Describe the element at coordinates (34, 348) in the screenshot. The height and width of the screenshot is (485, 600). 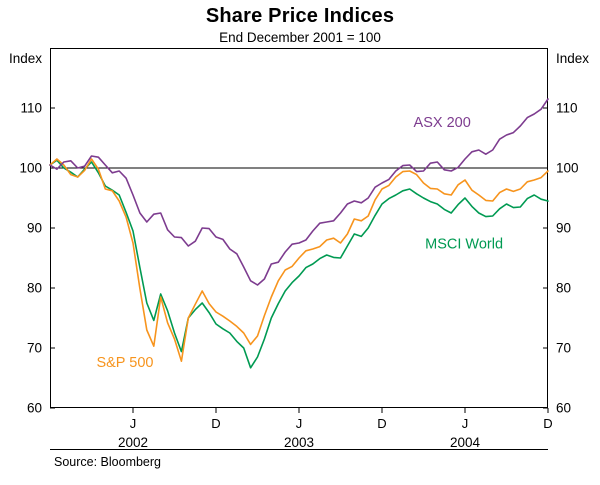
I see `y-tick-label-left: 70` at that location.